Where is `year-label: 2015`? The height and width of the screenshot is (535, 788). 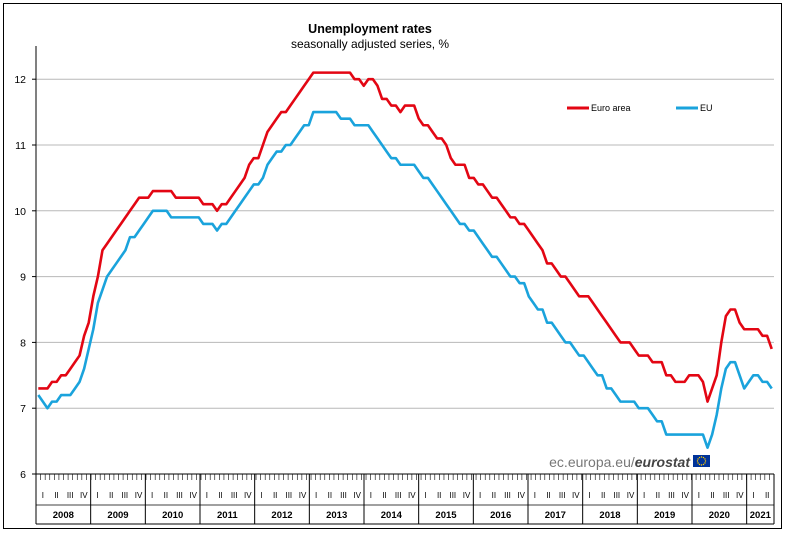 year-label: 2015 is located at coordinates (446, 515).